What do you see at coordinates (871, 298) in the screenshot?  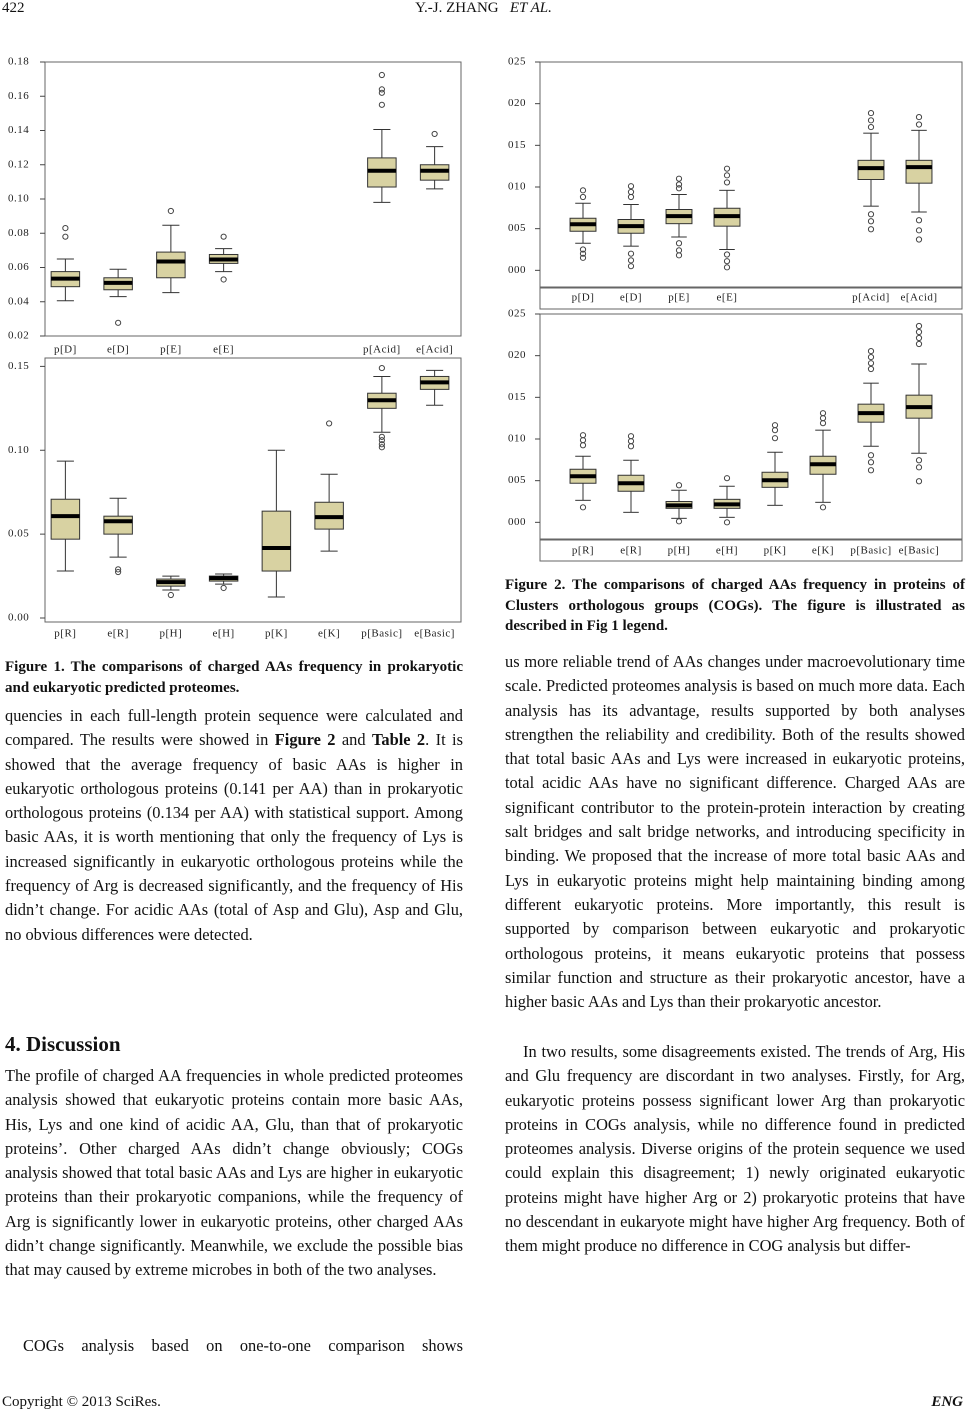 I see `x-tick-label: p[Acid]` at bounding box center [871, 298].